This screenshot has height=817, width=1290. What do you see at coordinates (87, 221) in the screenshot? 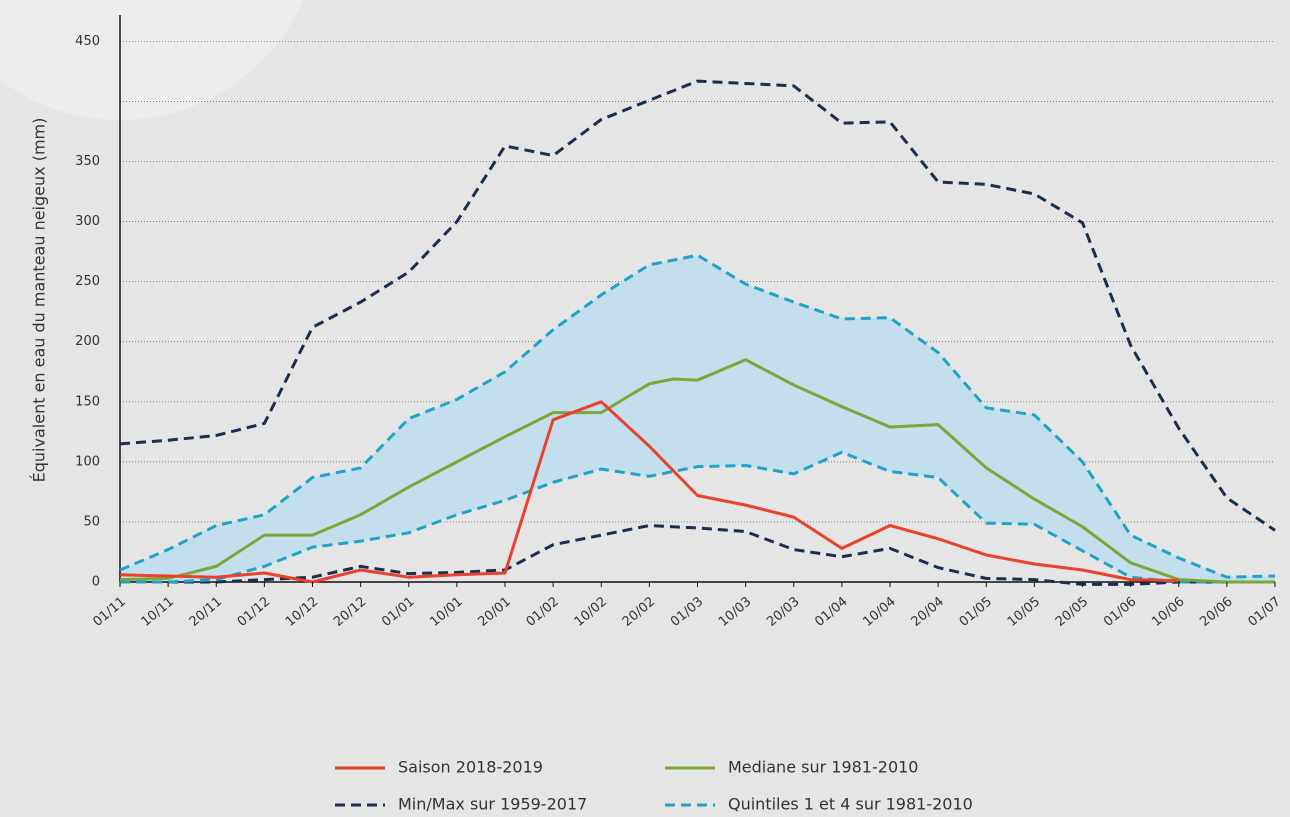
I see `y-tick-label: 300` at bounding box center [87, 221].